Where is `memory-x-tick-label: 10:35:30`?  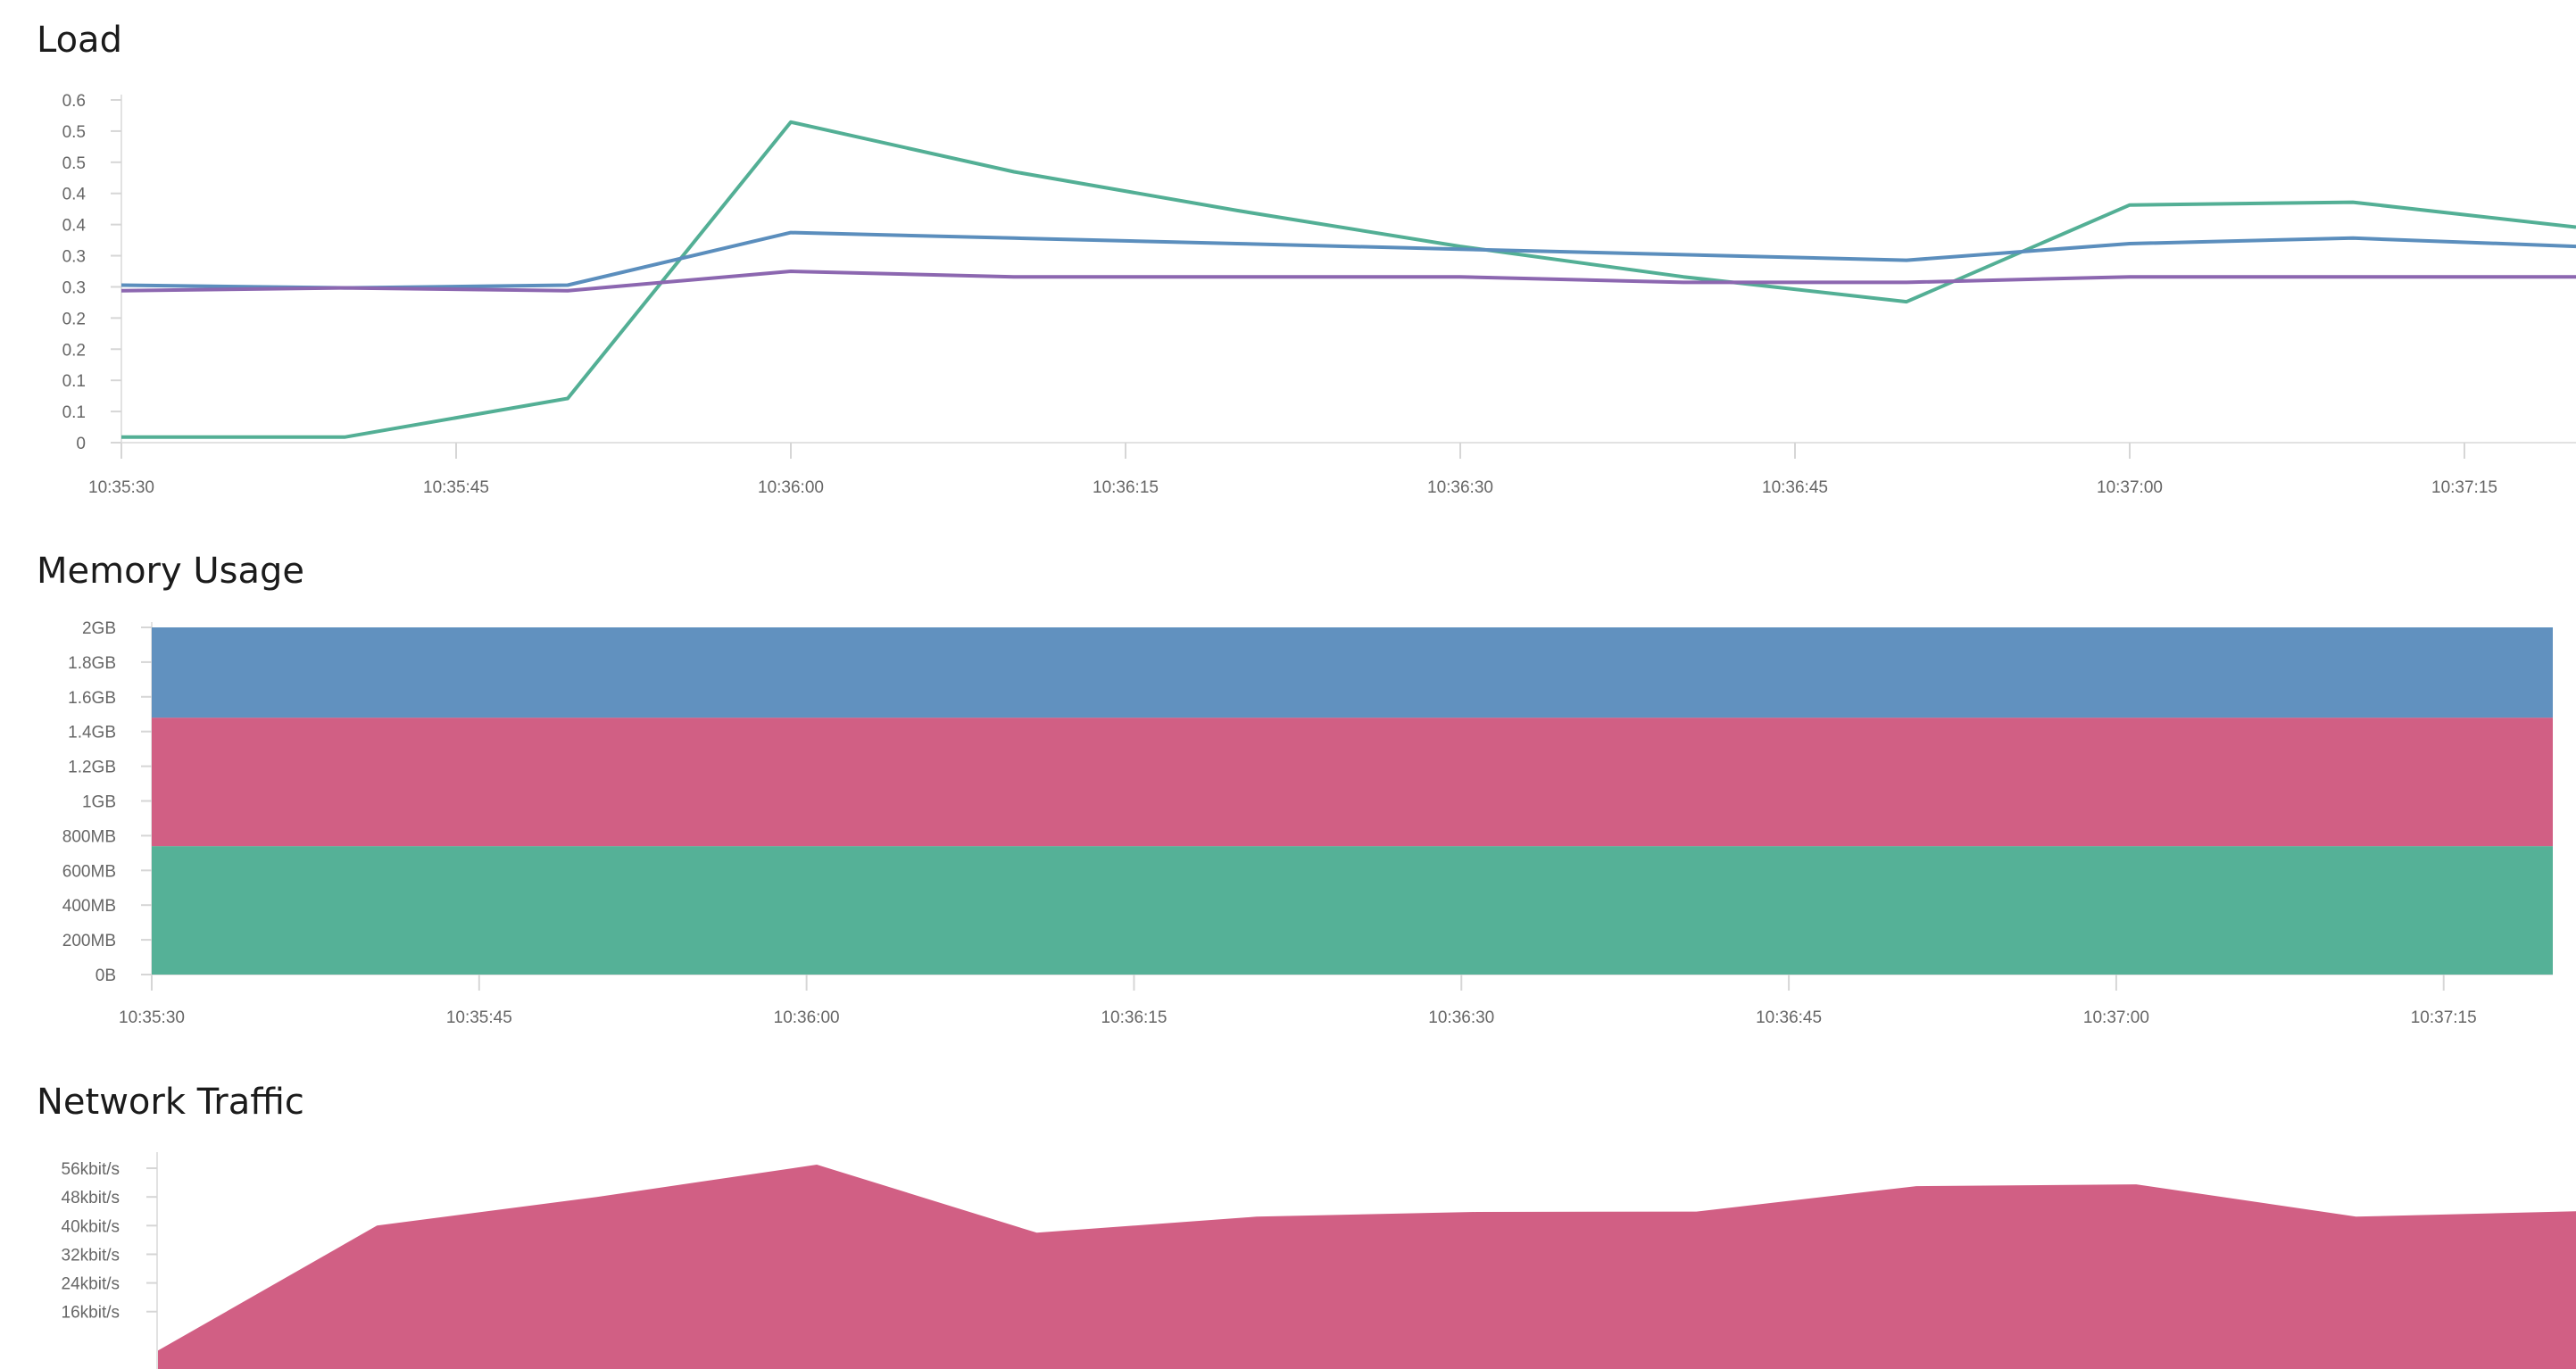
memory-x-tick-label: 10:35:30 is located at coordinates (152, 1018).